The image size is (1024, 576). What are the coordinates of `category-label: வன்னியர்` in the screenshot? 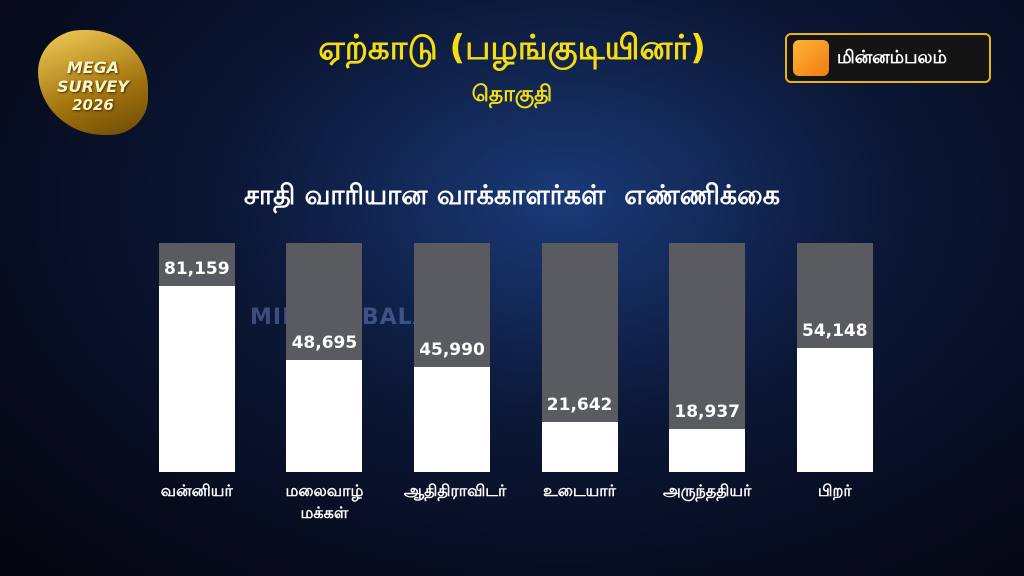 It's located at (196, 490).